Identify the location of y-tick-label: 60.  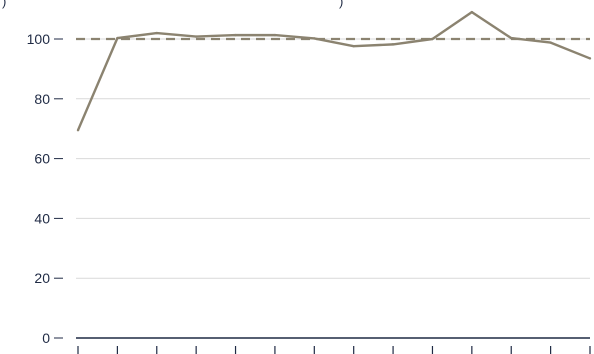
(42, 159).